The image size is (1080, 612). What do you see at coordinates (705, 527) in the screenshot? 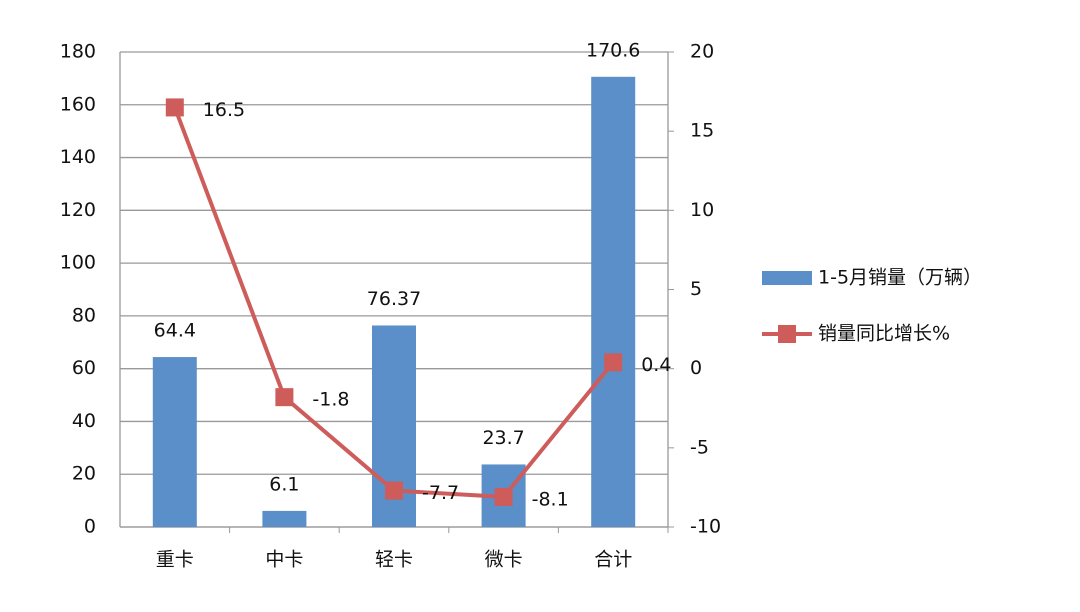
I see `y2-tick-label: -10` at bounding box center [705, 527].